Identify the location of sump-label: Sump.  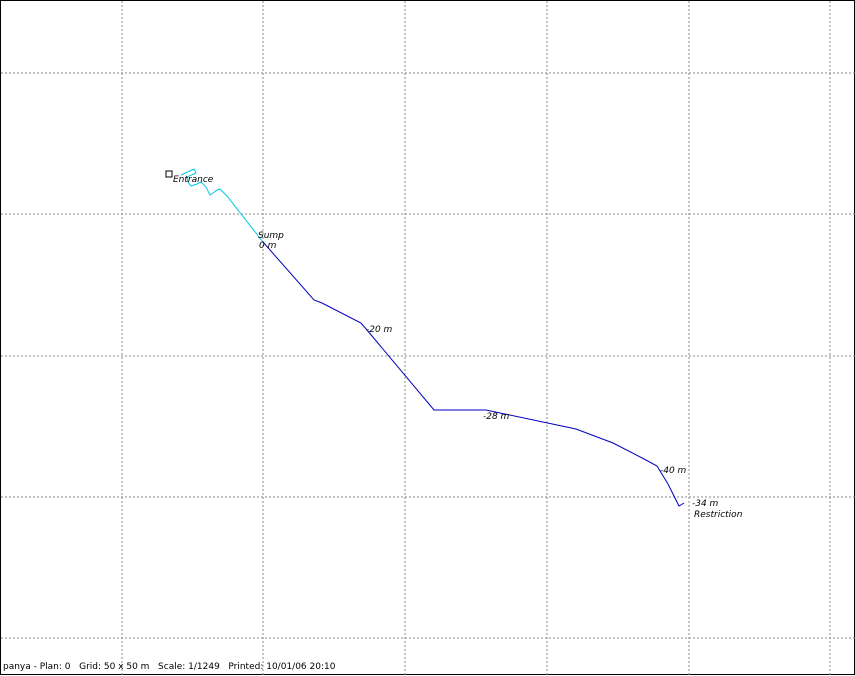
(271, 236).